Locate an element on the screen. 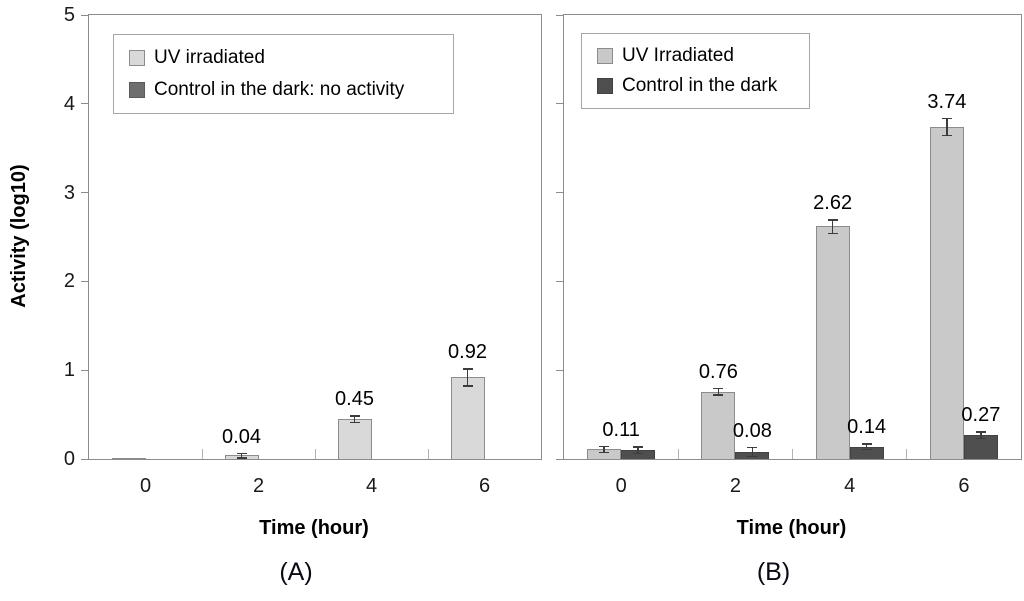 The height and width of the screenshot is (601, 1024). legend-item-uv-irradiated: UV Irradiated is located at coordinates (698, 56).